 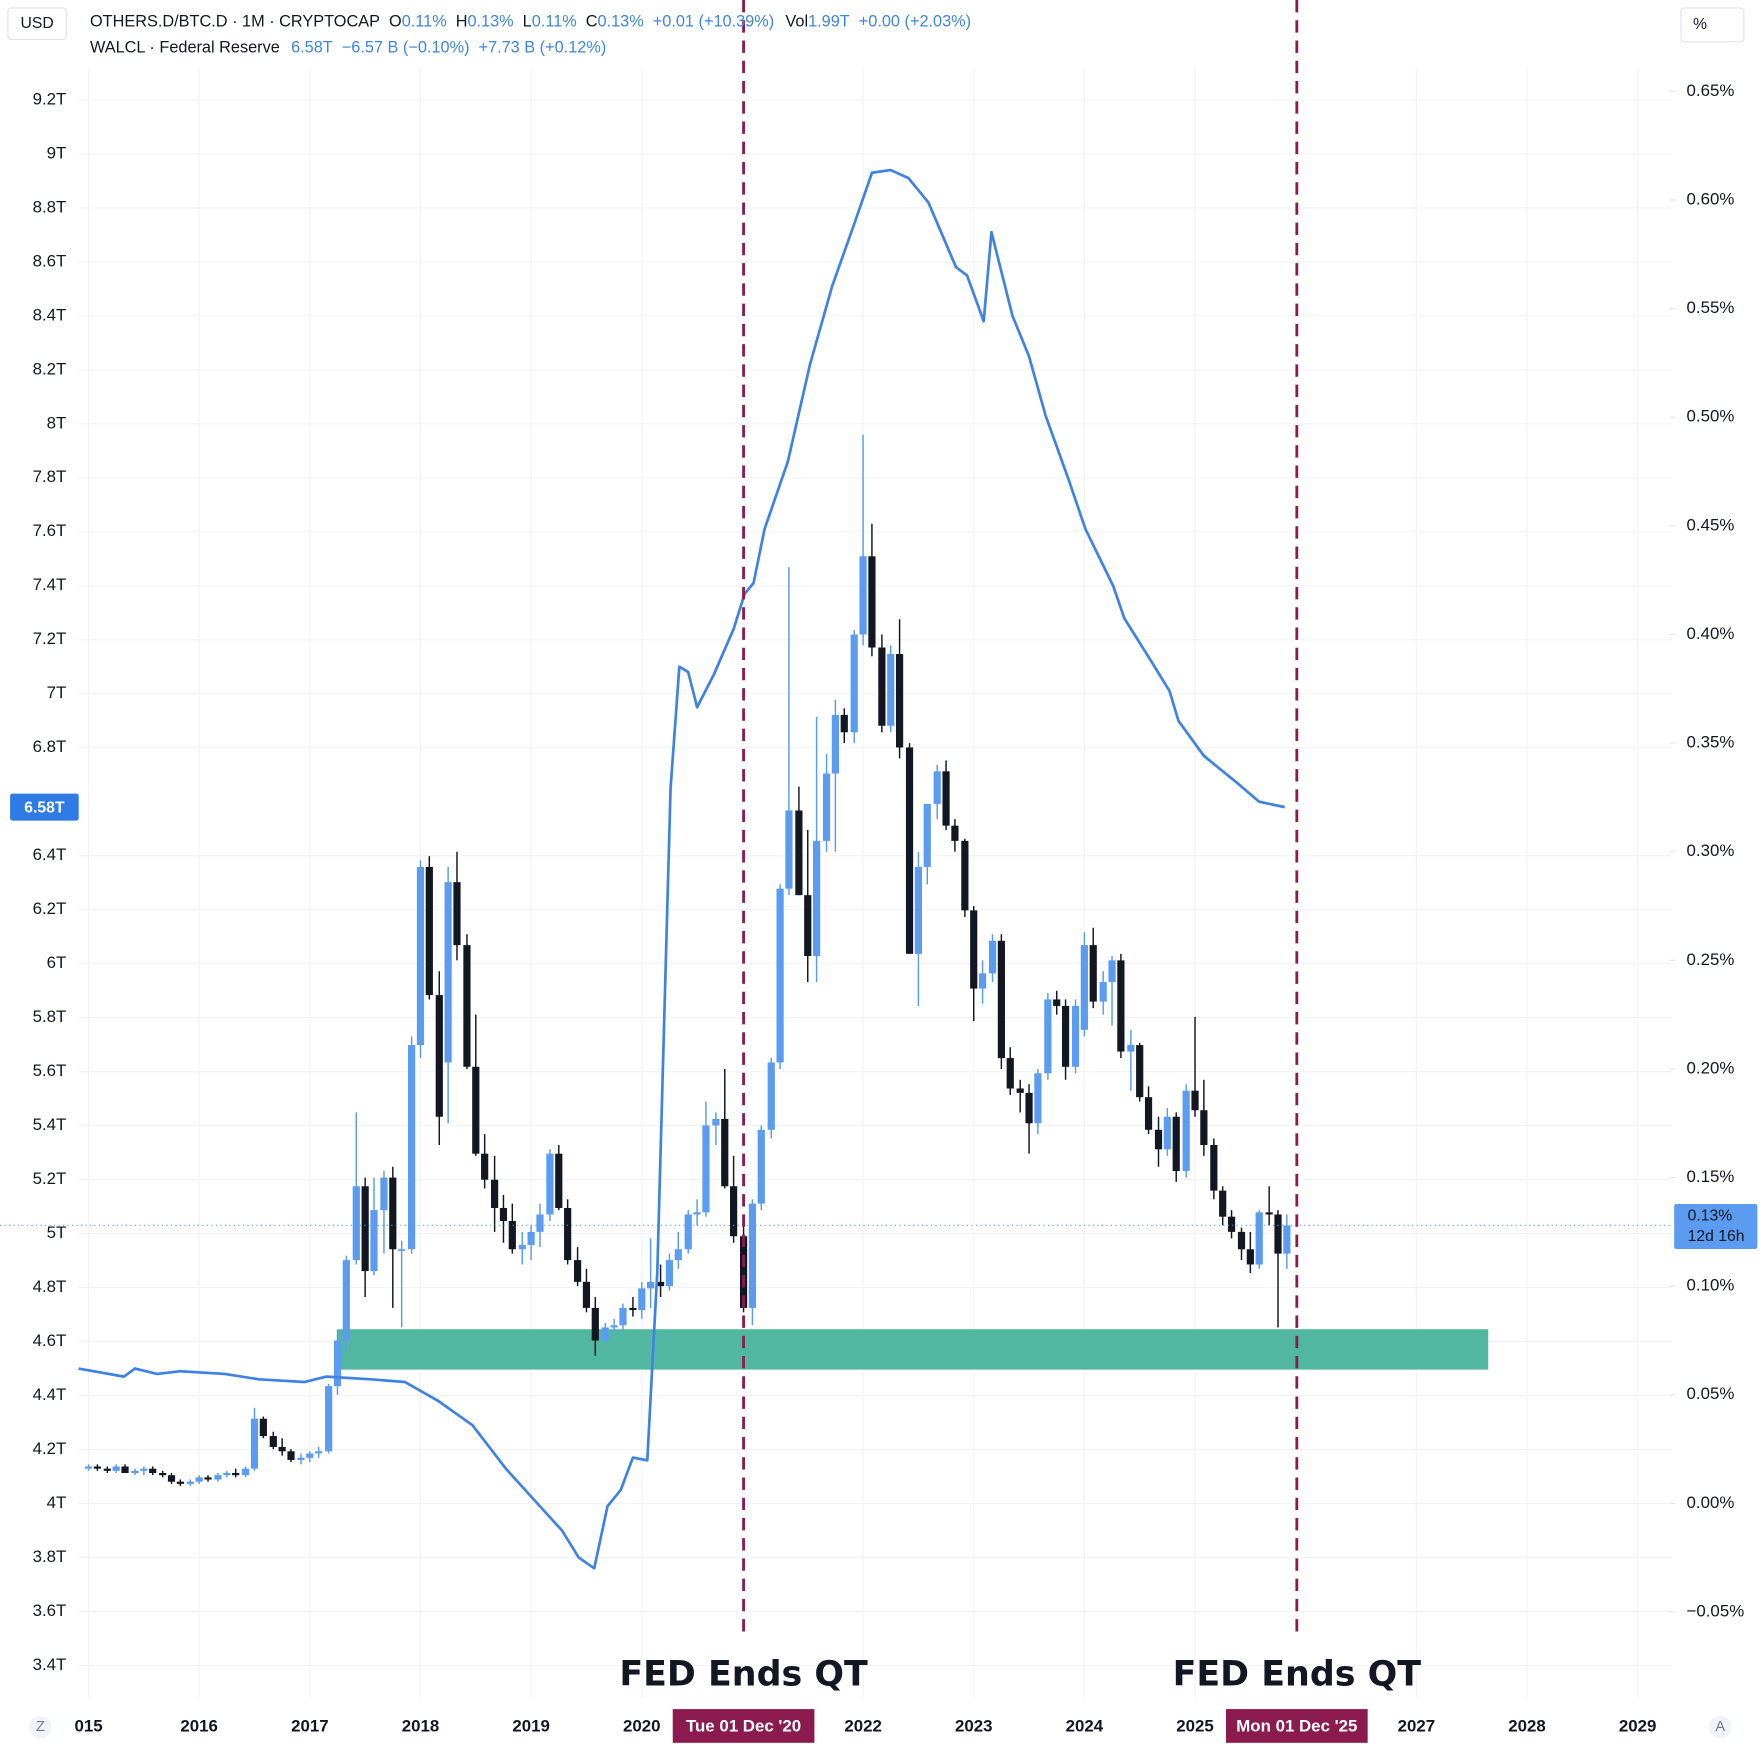 What do you see at coordinates (50, 98) in the screenshot?
I see `y-tick-label: 9.2T` at bounding box center [50, 98].